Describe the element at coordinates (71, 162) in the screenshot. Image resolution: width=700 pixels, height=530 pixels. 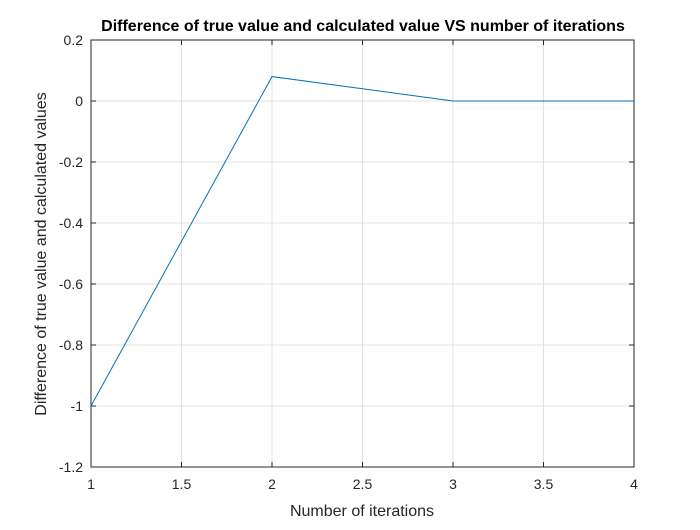
I see `y-tick-label: -0.2` at that location.